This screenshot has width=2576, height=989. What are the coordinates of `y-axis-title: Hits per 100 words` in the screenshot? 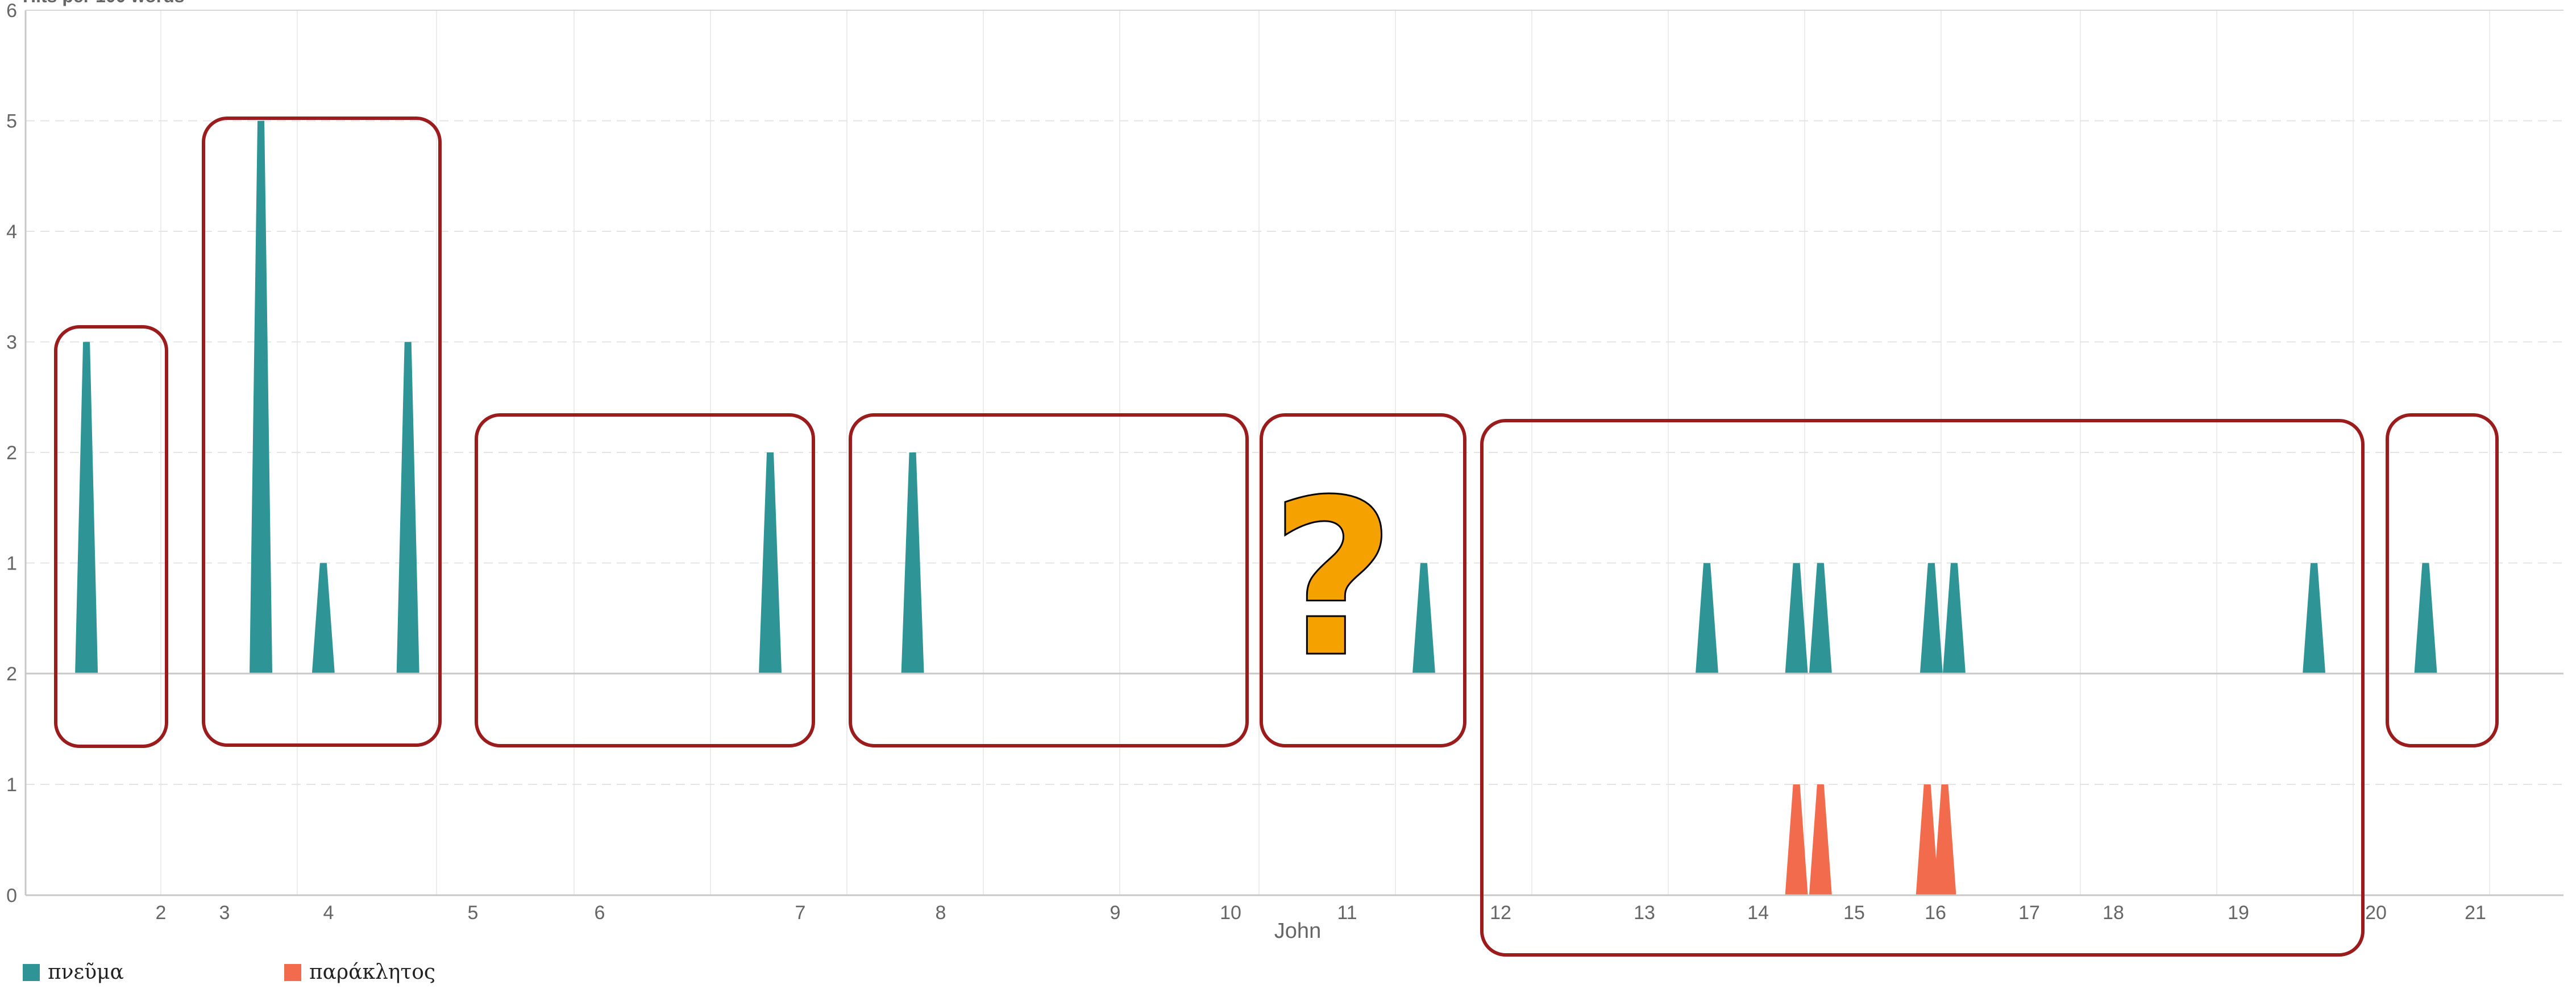 It's located at (104, 3).